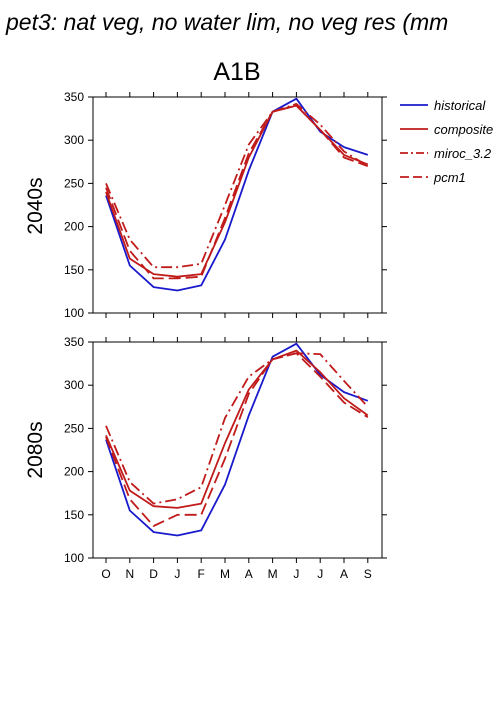  What do you see at coordinates (463, 153) in the screenshot?
I see `legend-label: miroc_3.2` at bounding box center [463, 153].